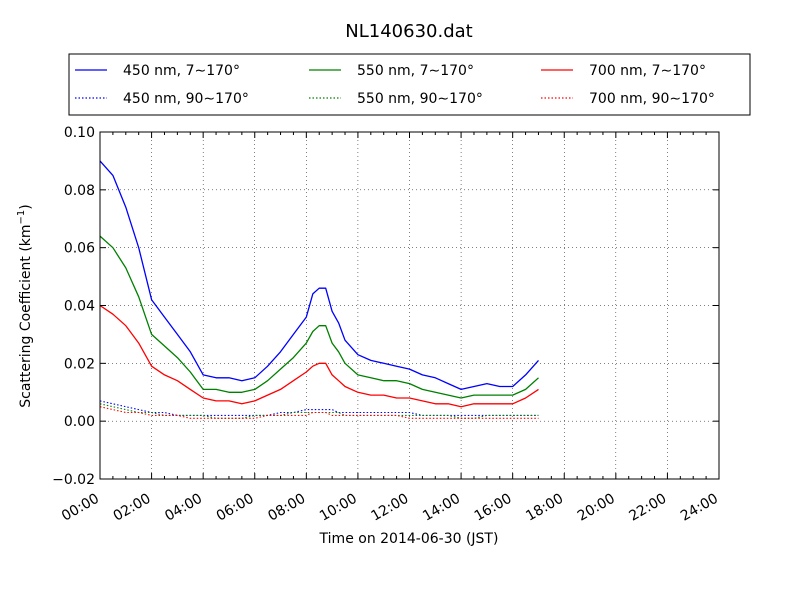 The image size is (800, 600). Describe the element at coordinates (186, 99) in the screenshot. I see `legend-label: 450 nm, 90∼170°` at that location.